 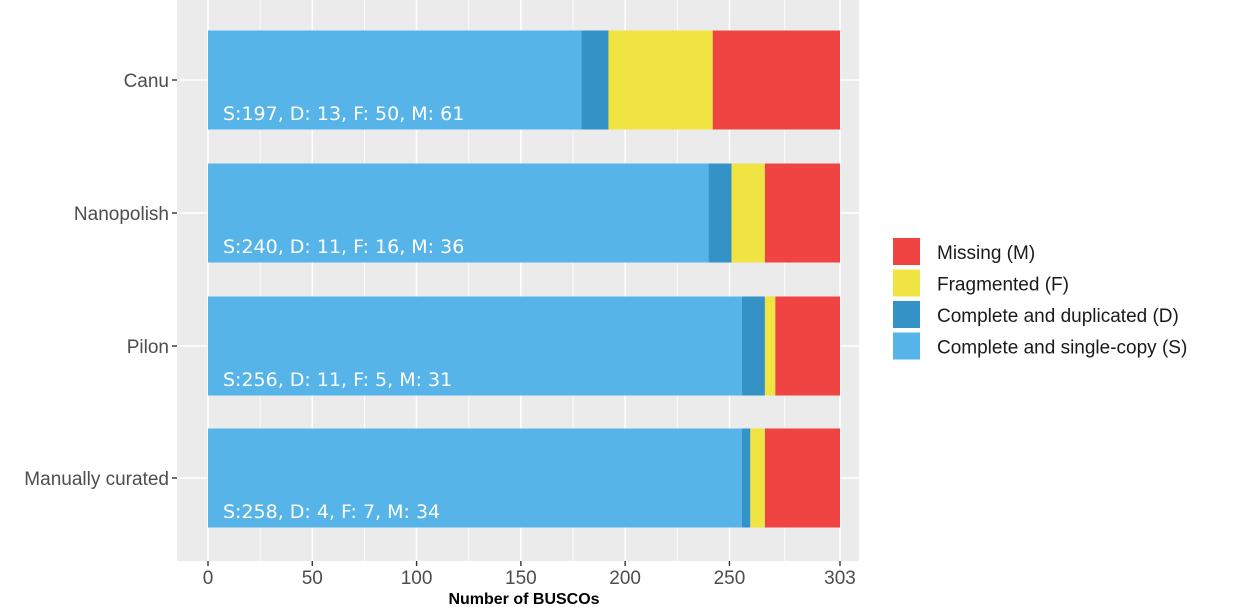 I want to click on y-axis: Canu Nanopolish Pilon Manually curated, so click(x=100, y=280).